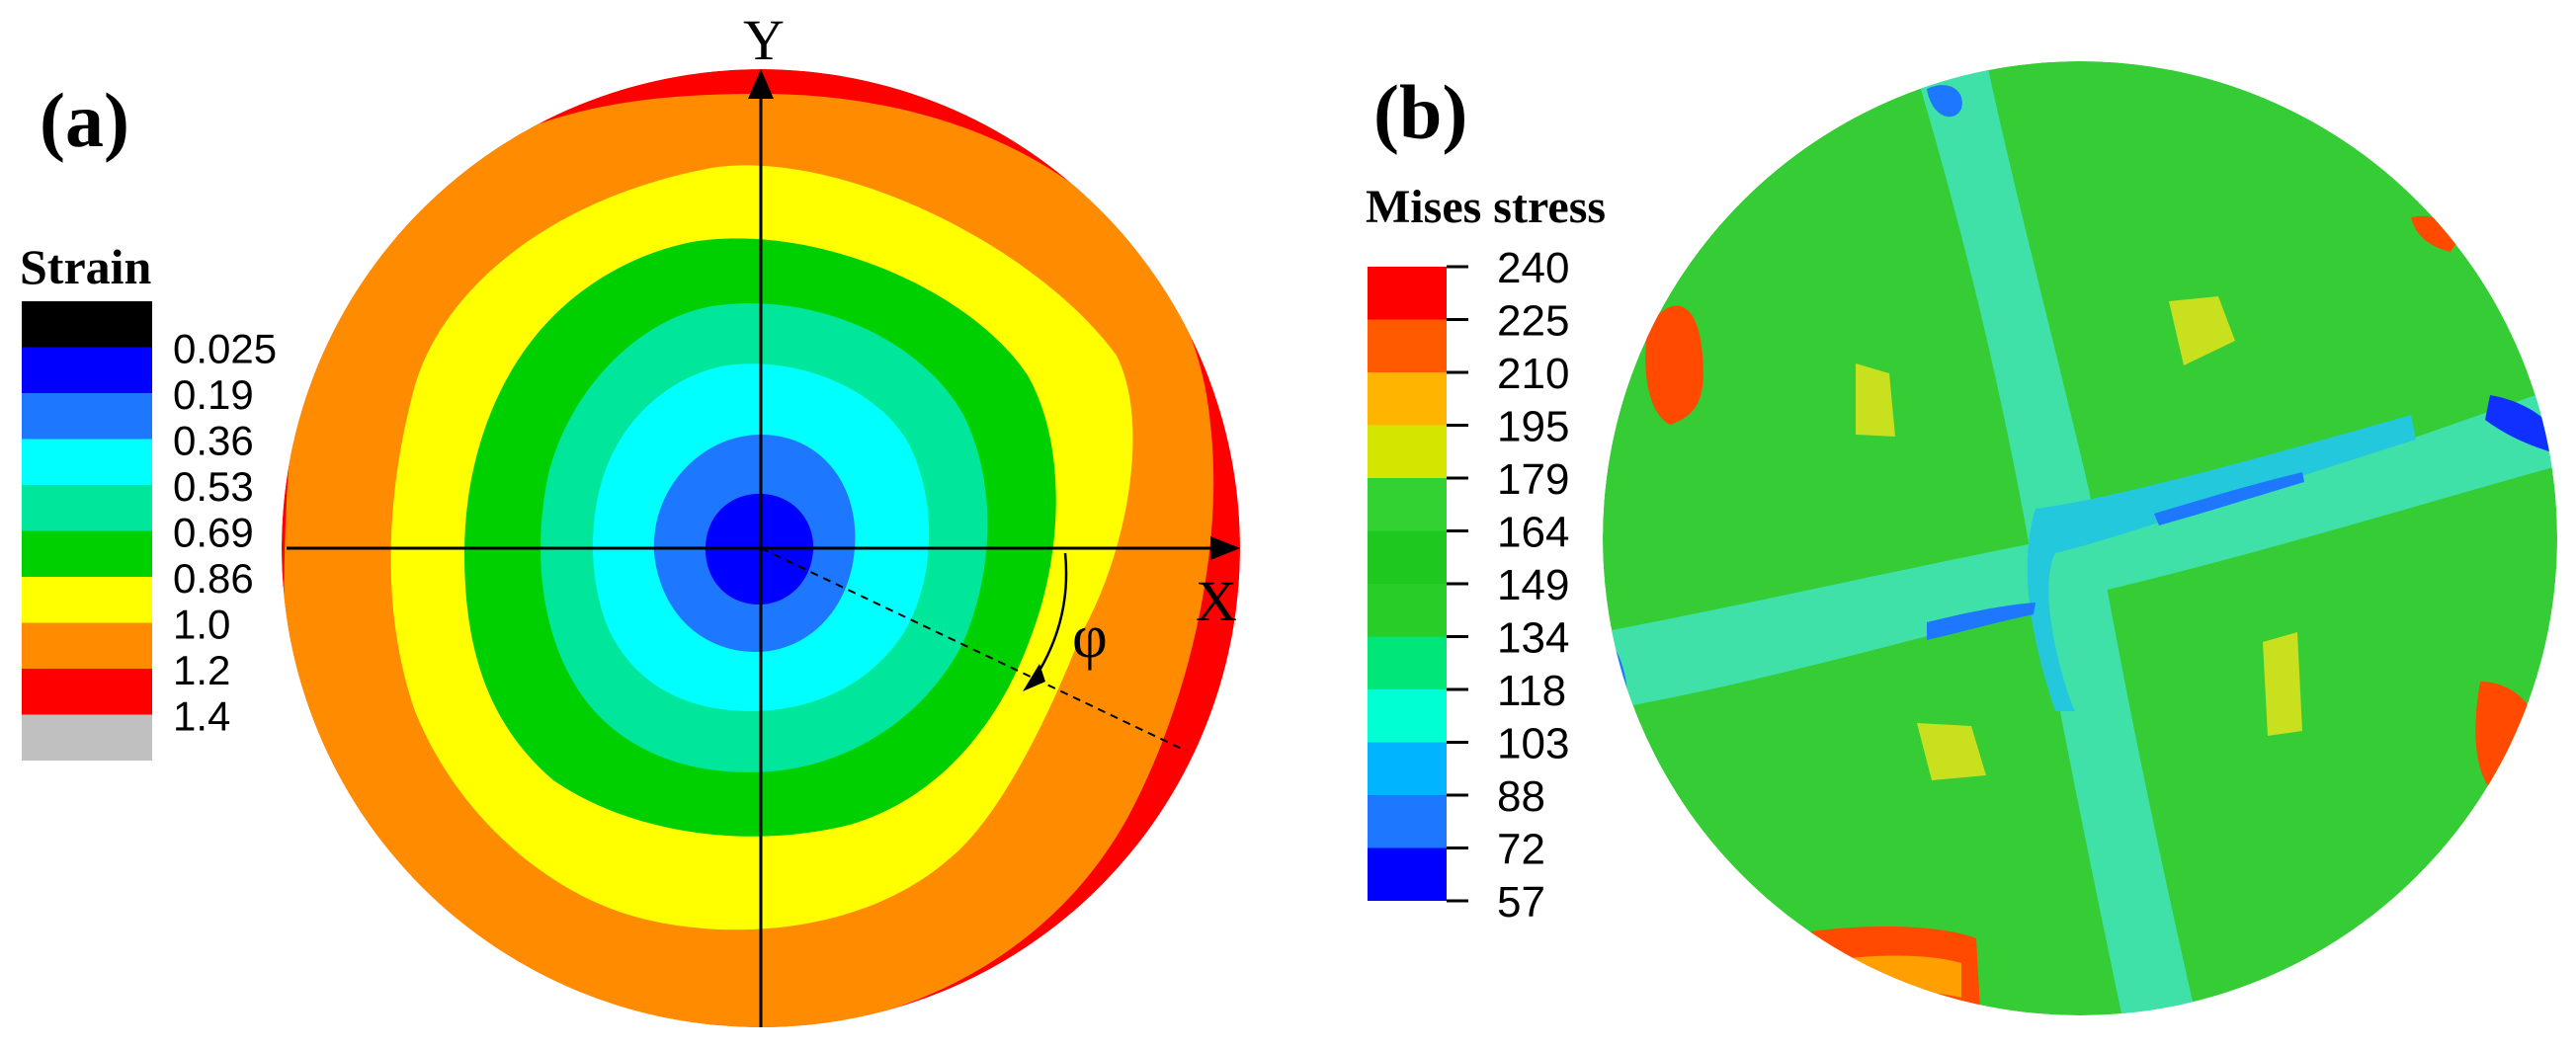  I want to click on stress-band-core, so click(2221, 563).